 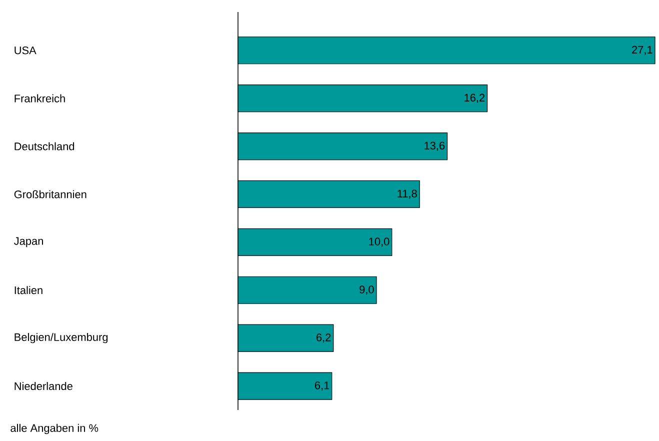 I want to click on data-label: 13,6, so click(x=434, y=146).